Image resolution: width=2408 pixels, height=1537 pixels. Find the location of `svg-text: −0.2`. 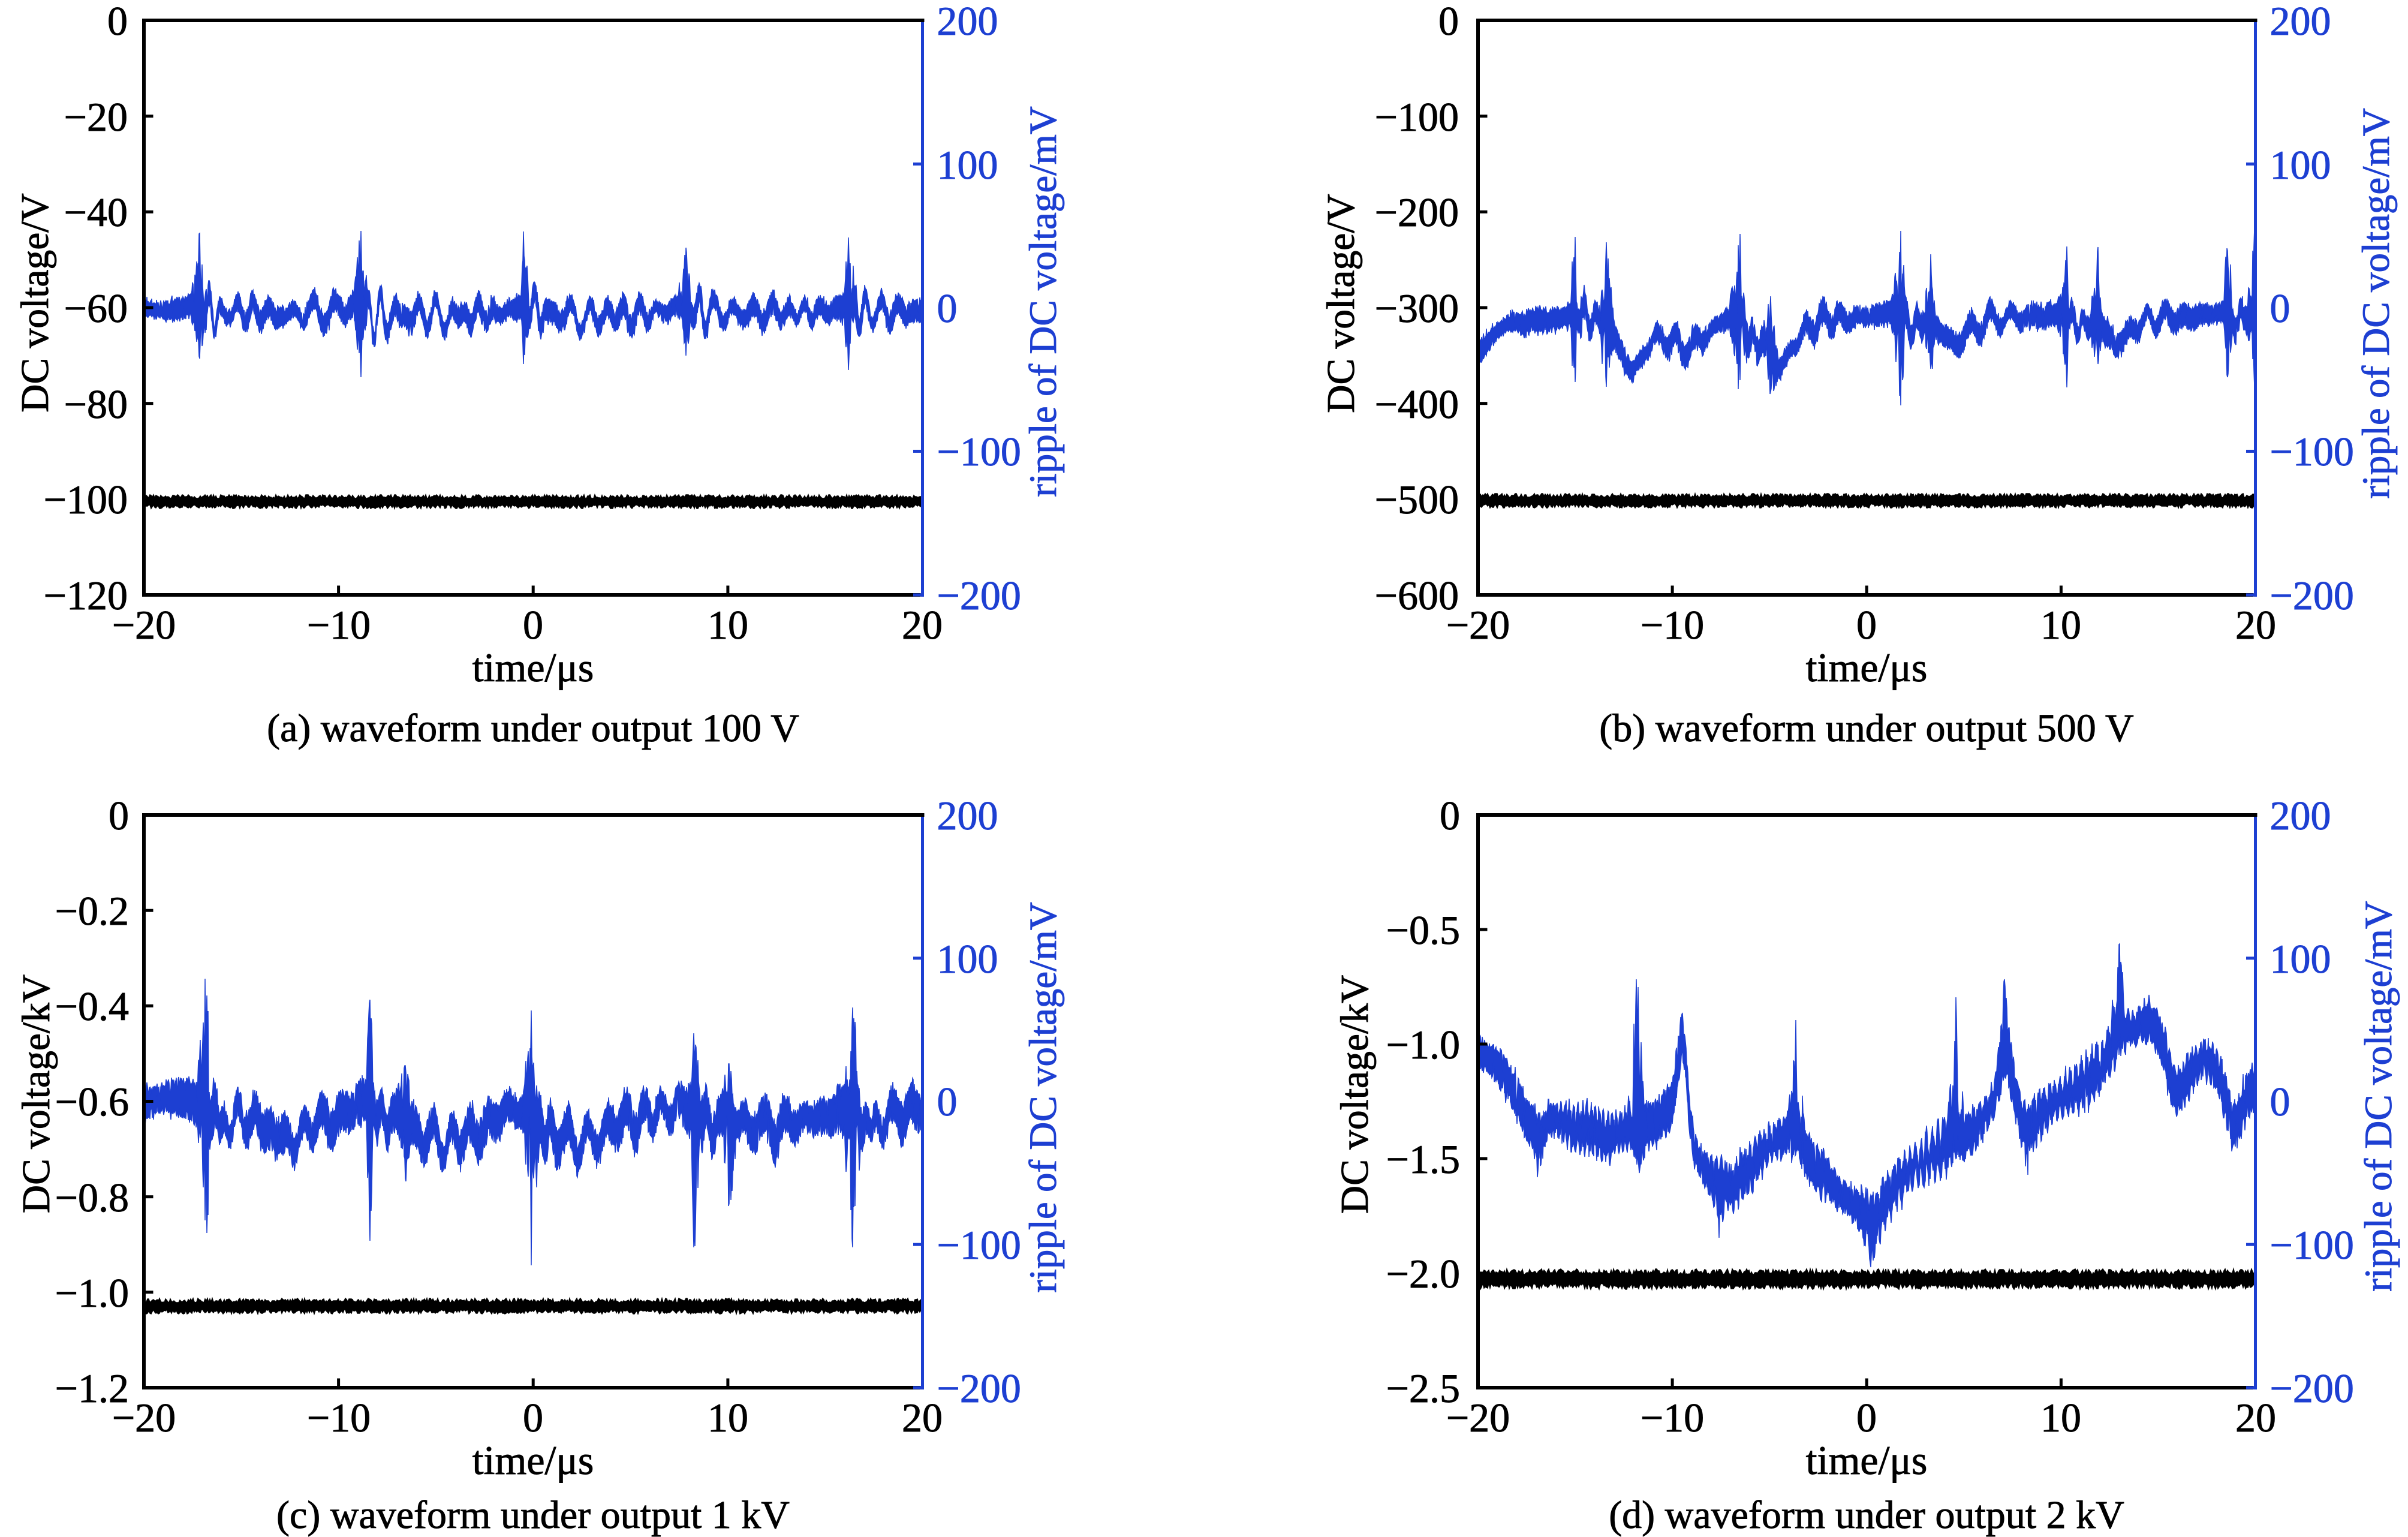

svg-text: −0.2 is located at coordinates (92, 911).